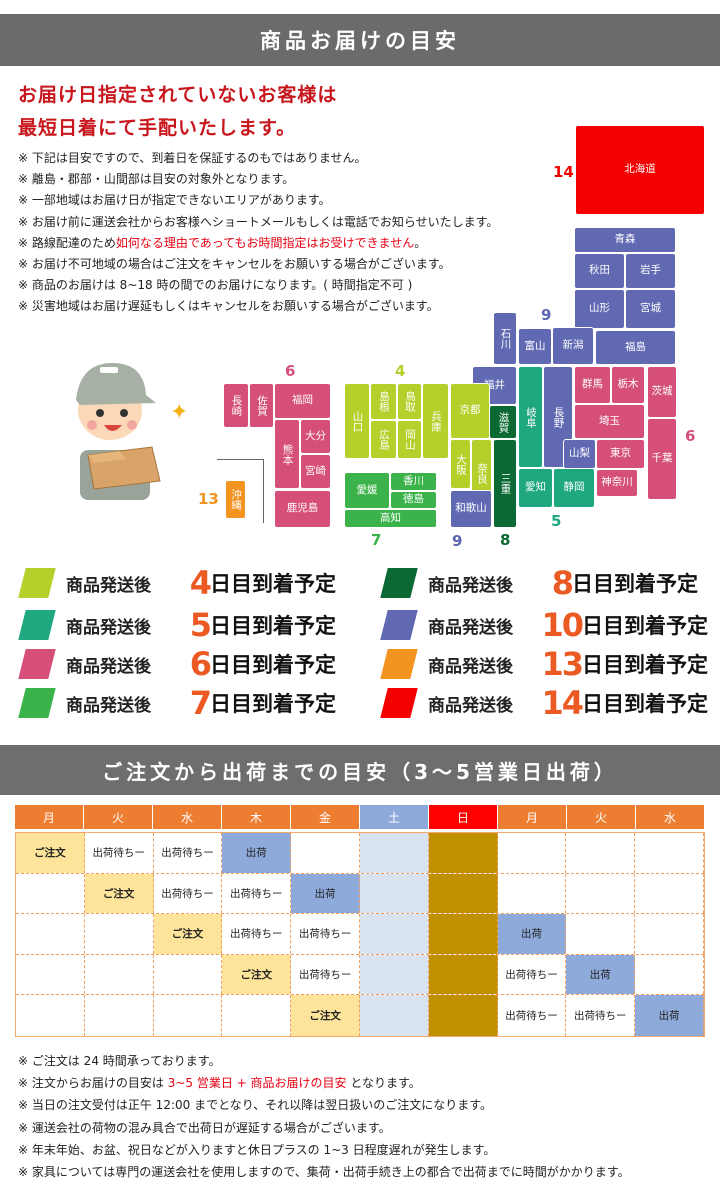 The width and height of the screenshot is (720, 1199). I want to click on prefecture-4: 山形, so click(599, 309).